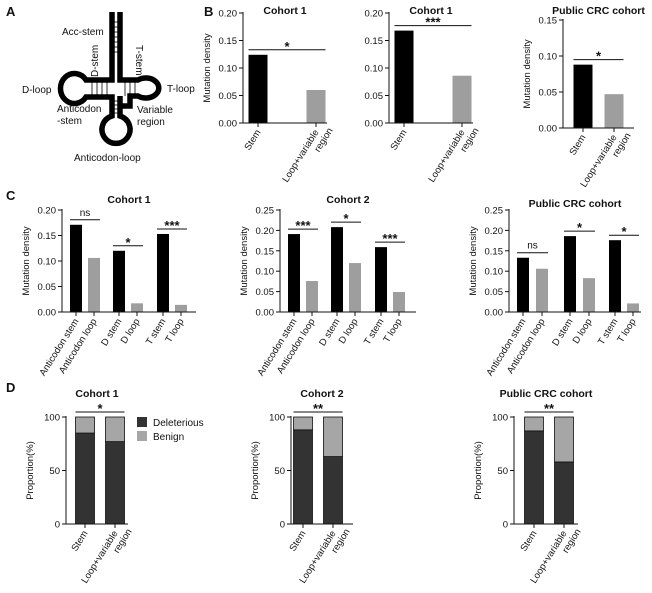  Describe the element at coordinates (181, 89) in the screenshot. I see `label-t-loop: T-loop` at that location.